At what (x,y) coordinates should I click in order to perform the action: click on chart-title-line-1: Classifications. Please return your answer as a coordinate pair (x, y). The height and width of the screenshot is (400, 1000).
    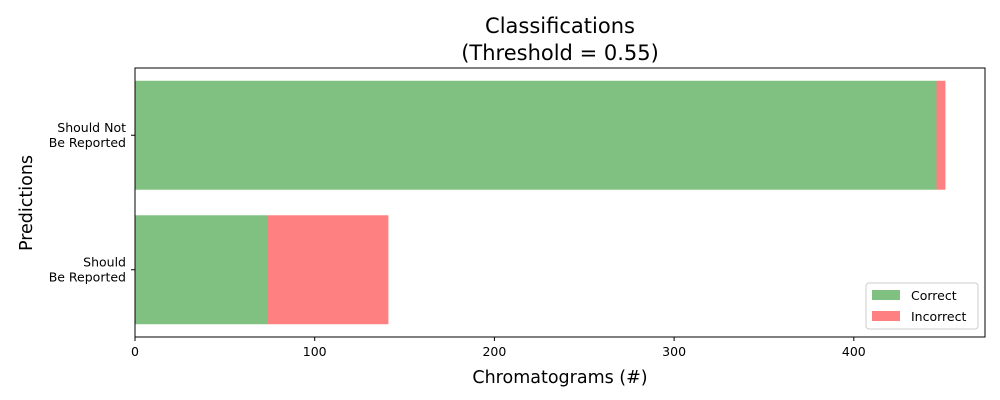
    Looking at the image, I should click on (560, 26).